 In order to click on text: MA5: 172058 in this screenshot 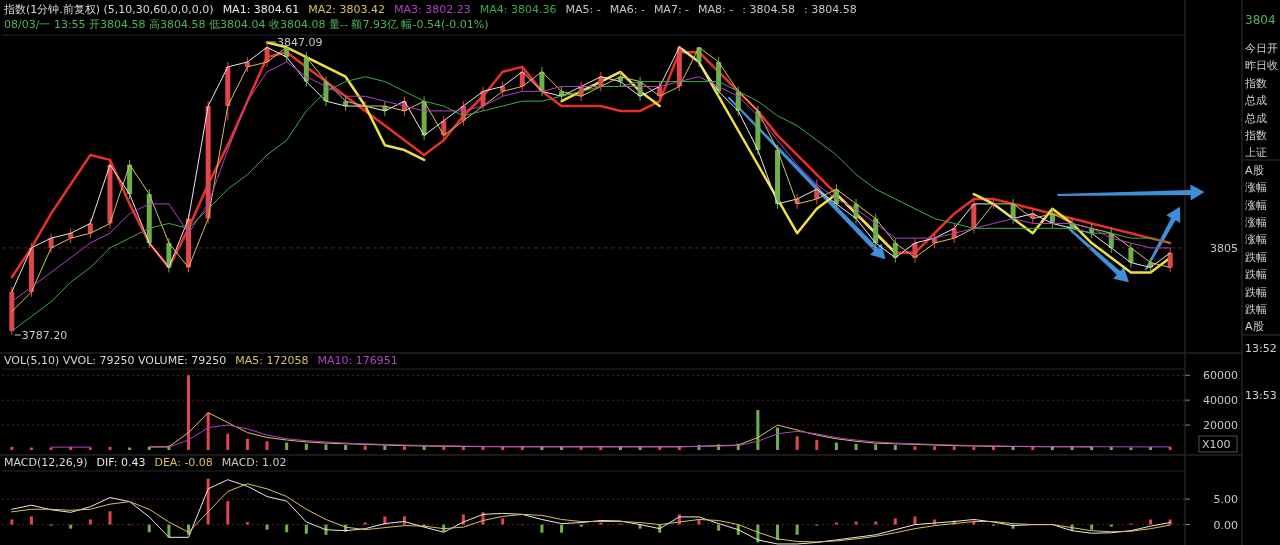, I will do `click(272, 360)`.